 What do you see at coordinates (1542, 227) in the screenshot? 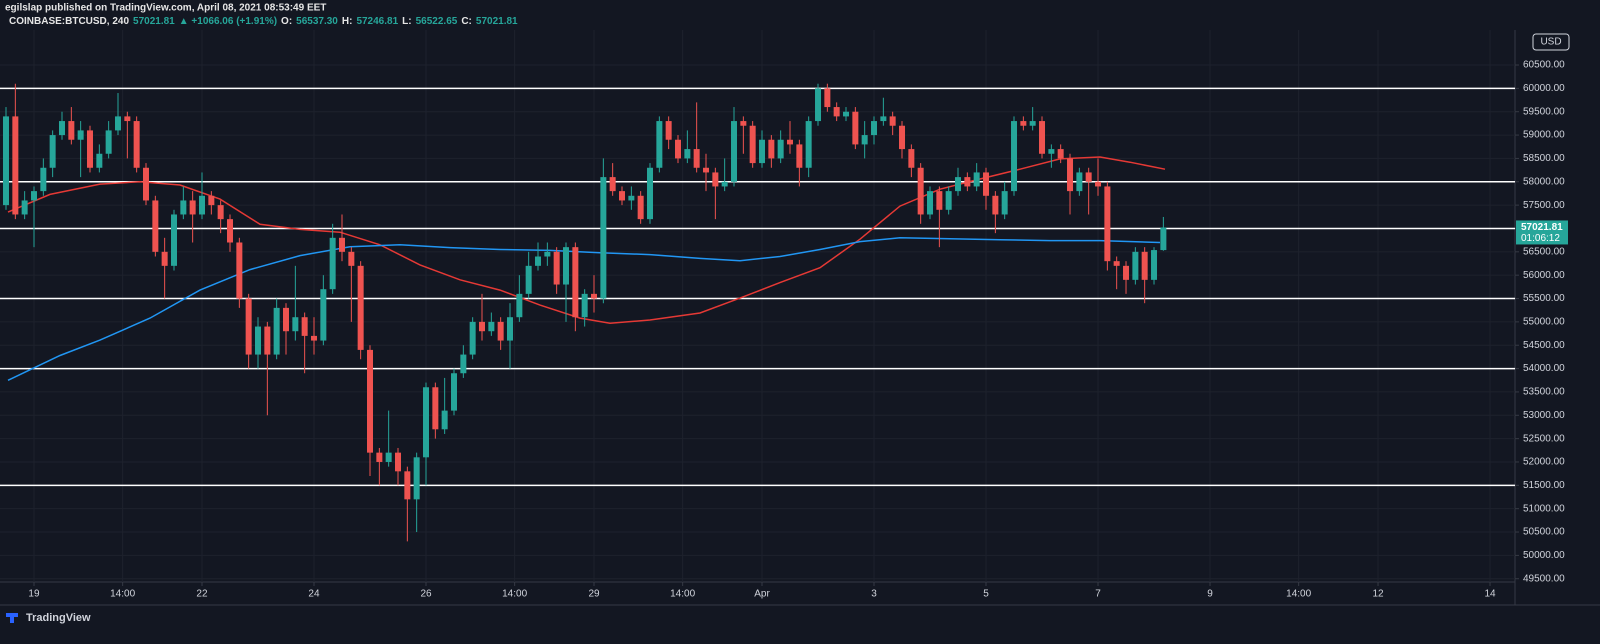
I see `price-label: 57021.81` at bounding box center [1542, 227].